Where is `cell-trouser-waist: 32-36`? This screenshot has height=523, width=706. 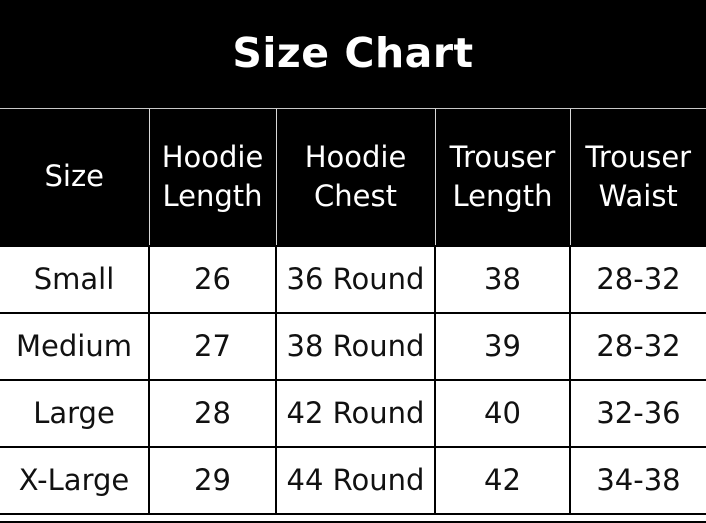 cell-trouser-waist: 32-36 is located at coordinates (637, 412).